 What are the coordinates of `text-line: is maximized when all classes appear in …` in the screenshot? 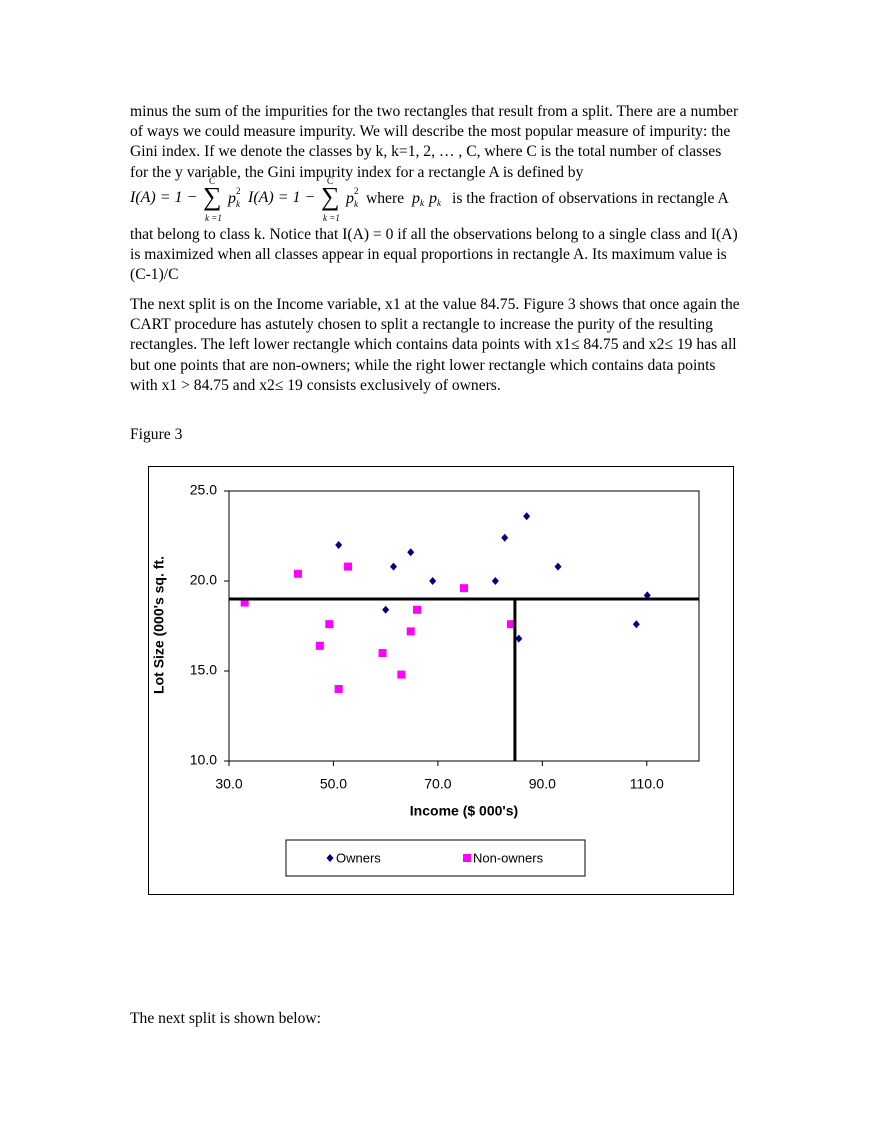 It's located at (428, 255).